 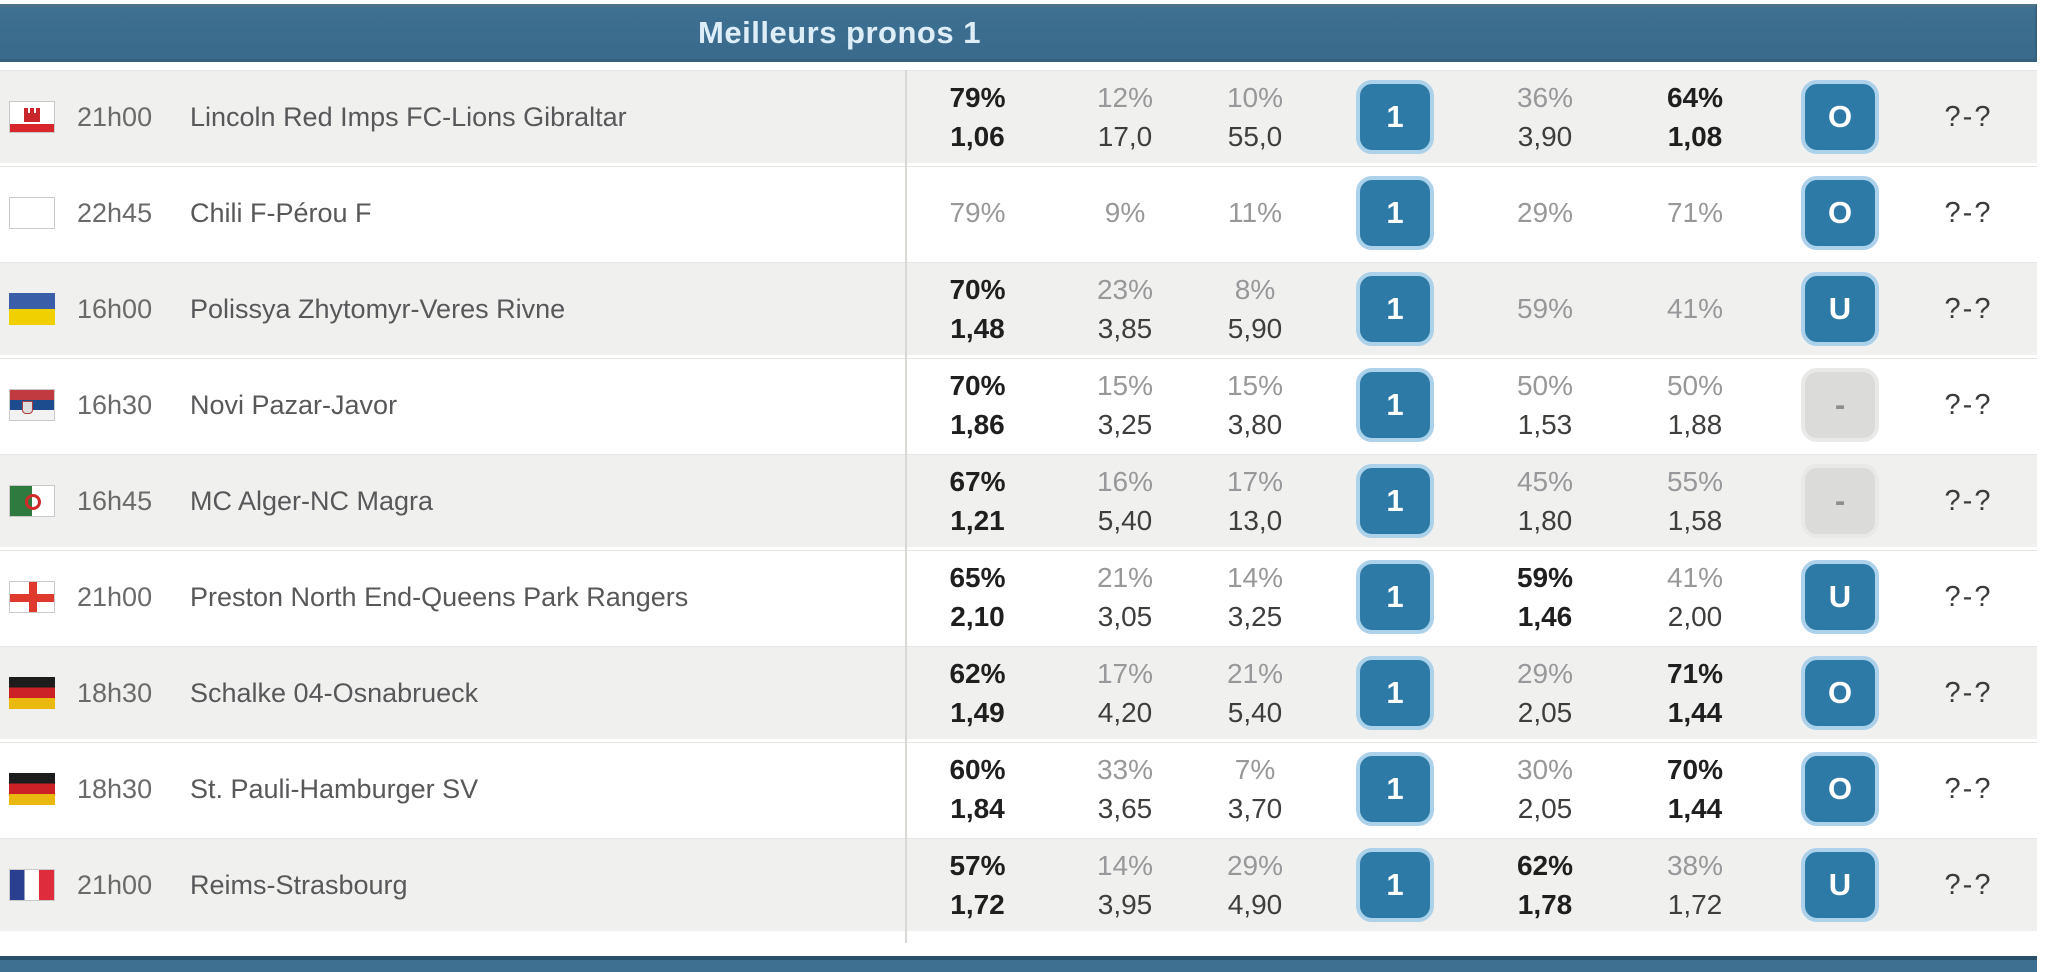 What do you see at coordinates (977, 673) in the screenshot?
I see `home-win-percent: 62%` at bounding box center [977, 673].